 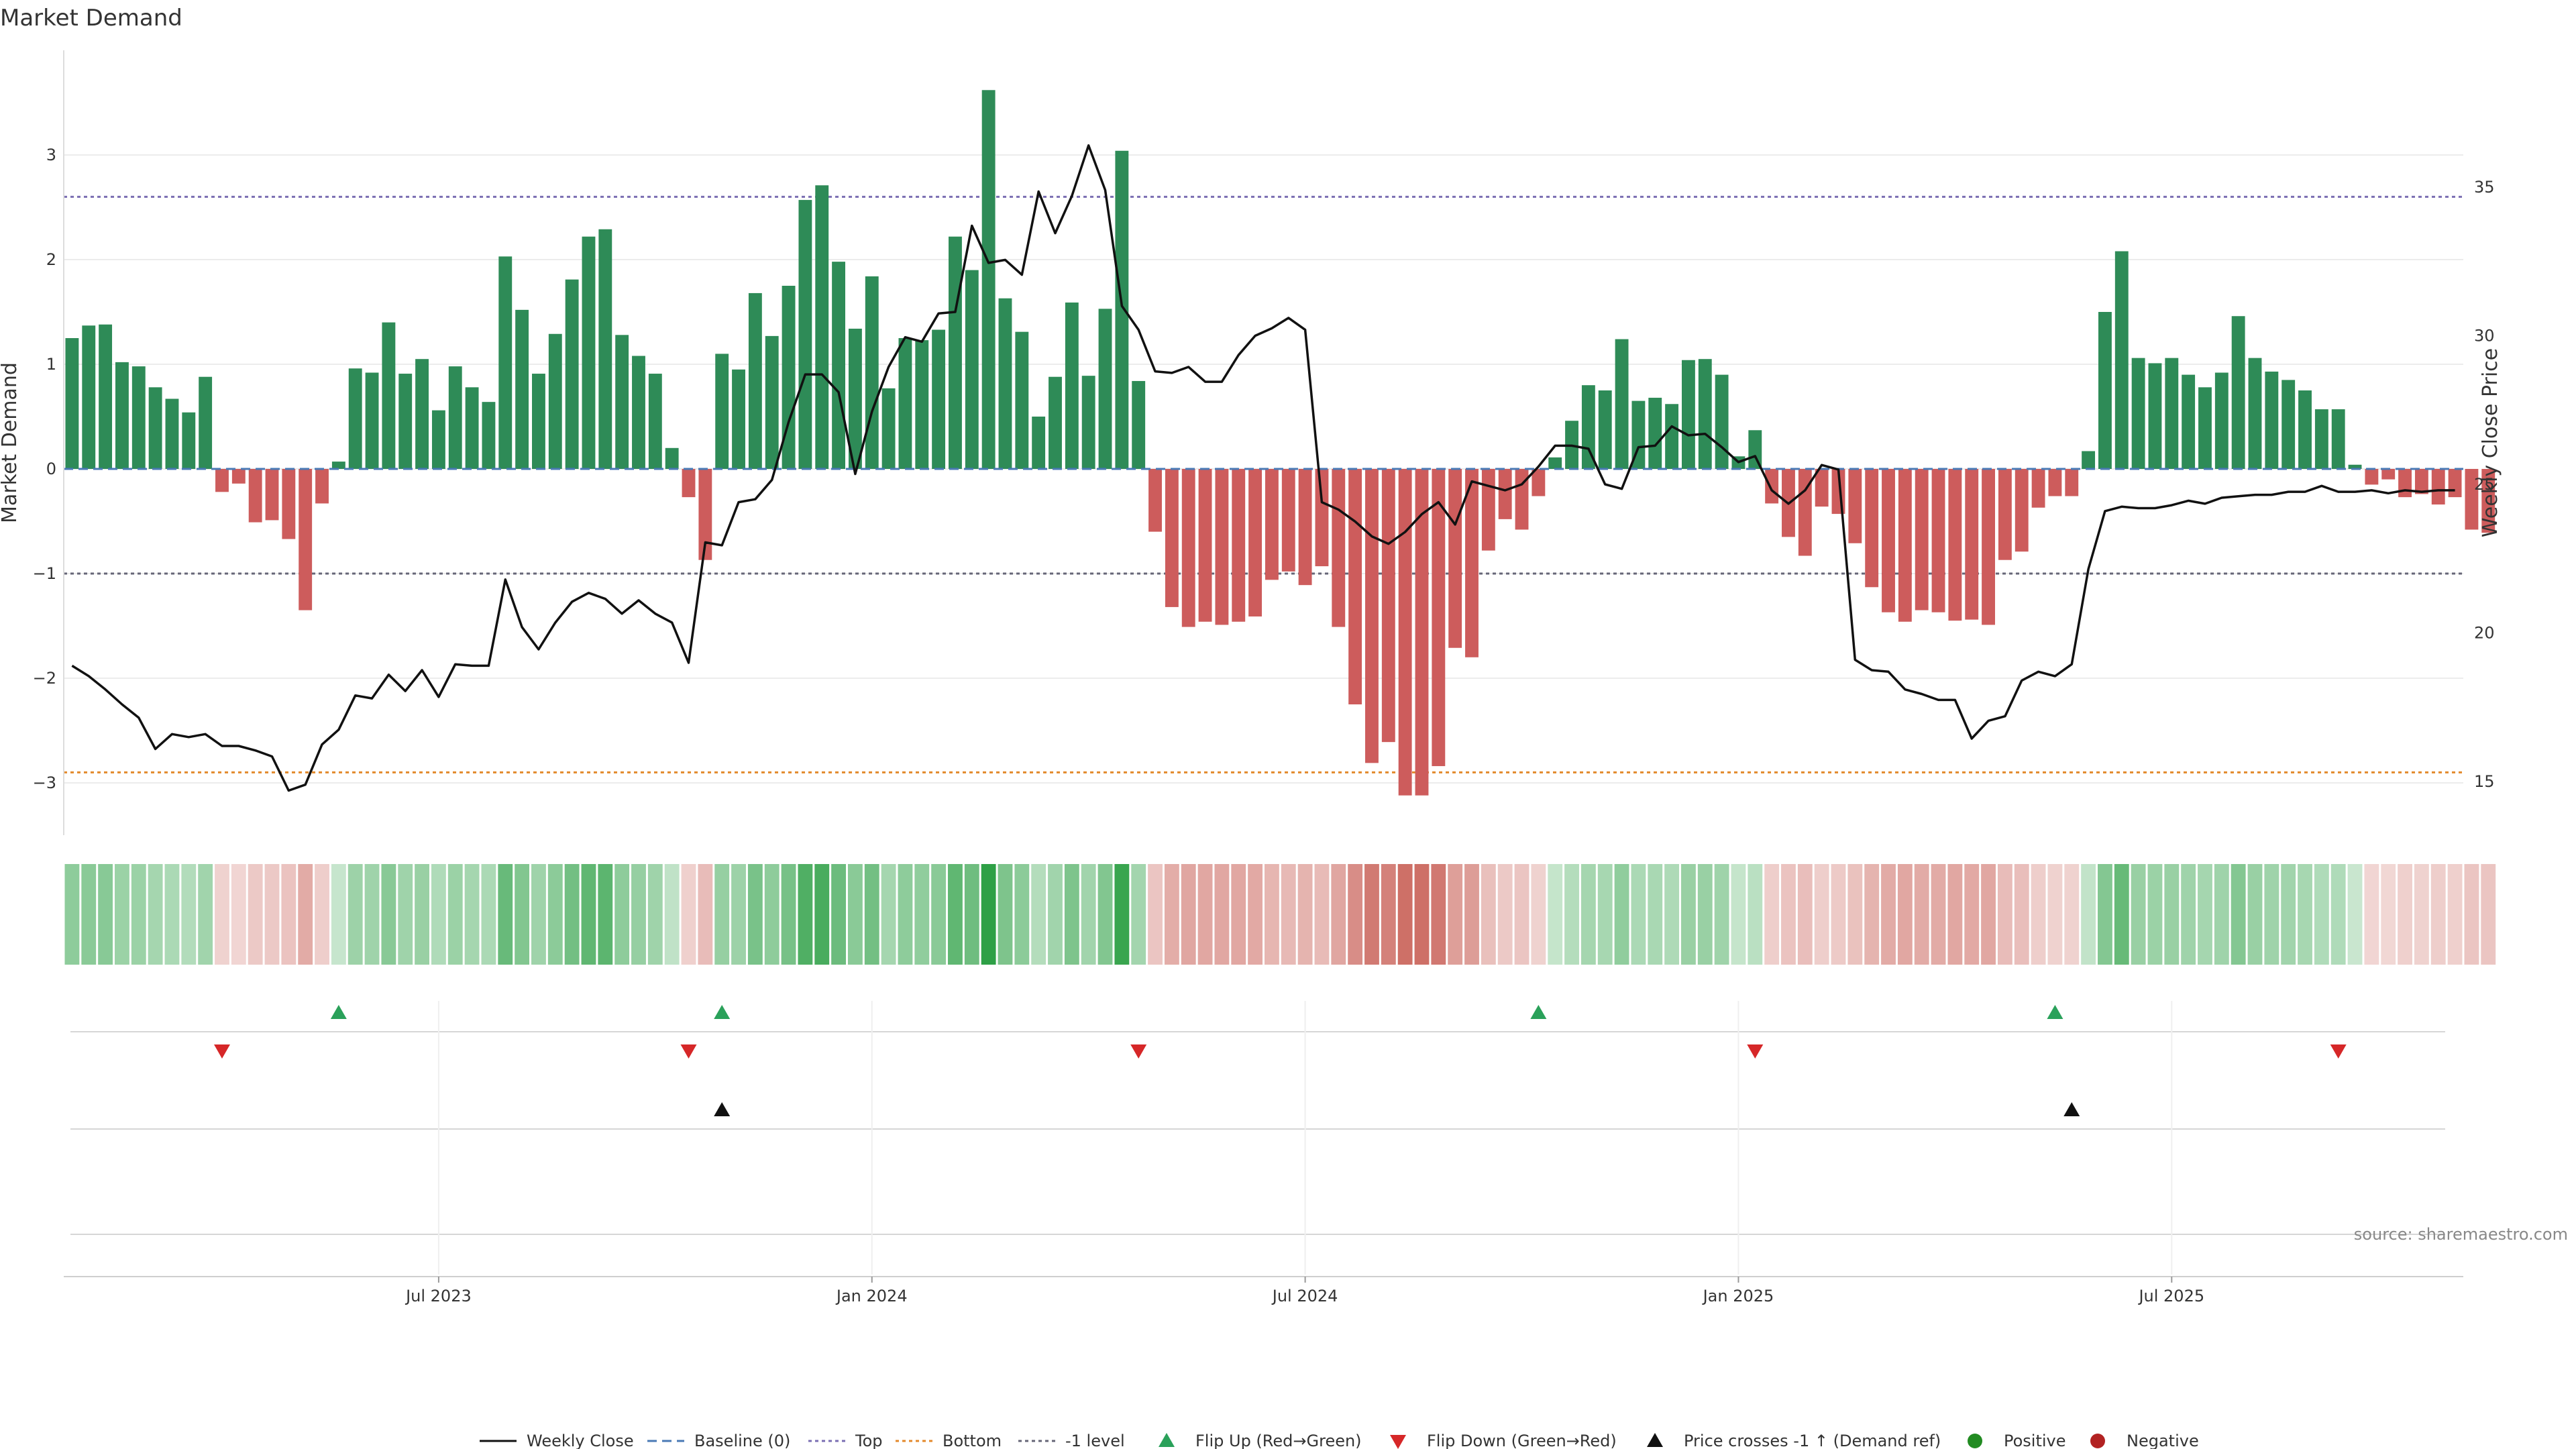 What do you see at coordinates (742, 1440) in the screenshot?
I see `legend-label: Baseline (0)` at bounding box center [742, 1440].